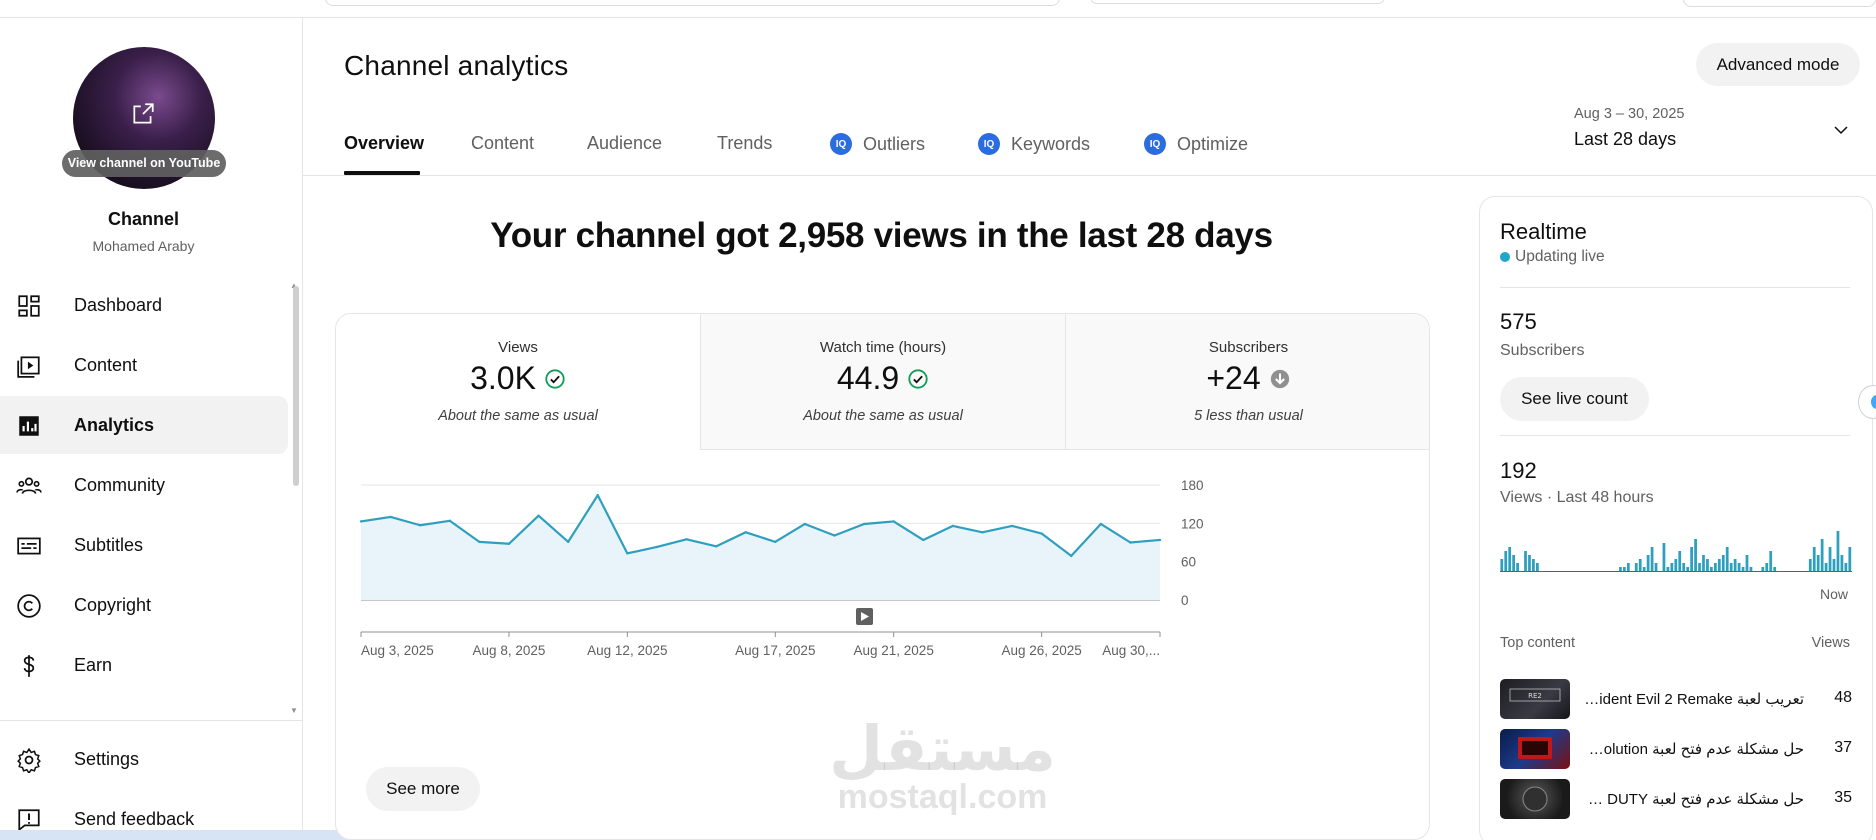  Describe the element at coordinates (1625, 139) in the screenshot. I see `date-period-select: Last 28 days` at that location.